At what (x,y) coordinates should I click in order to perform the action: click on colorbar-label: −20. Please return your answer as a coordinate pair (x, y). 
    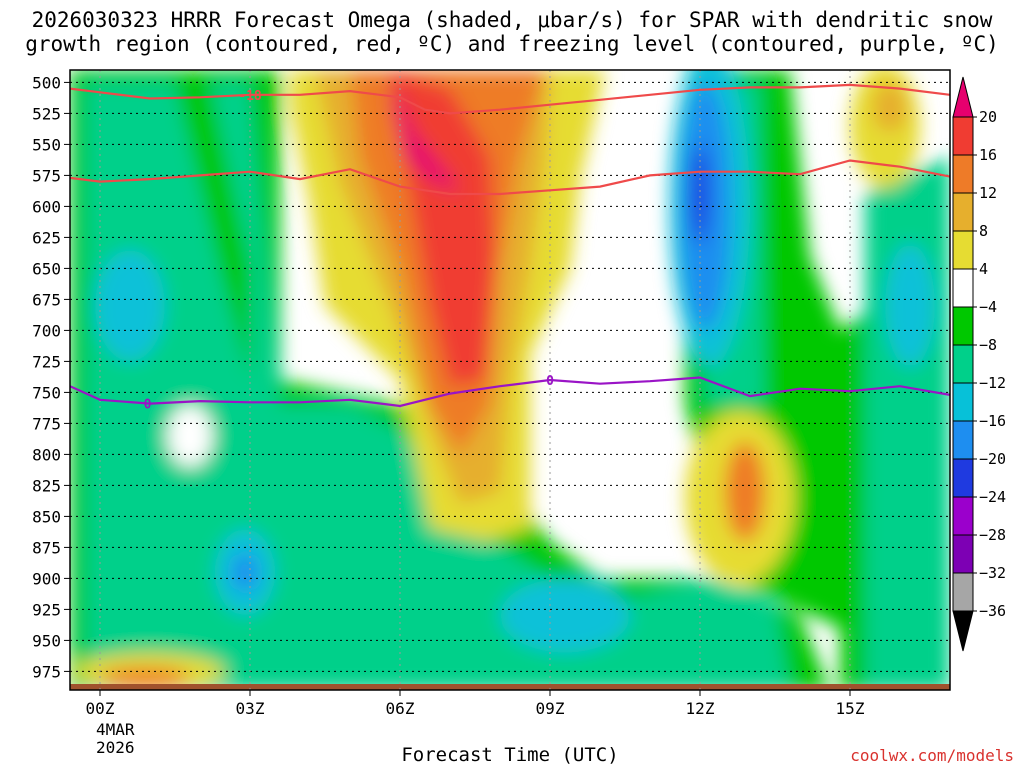
    Looking at the image, I should click on (992, 459).